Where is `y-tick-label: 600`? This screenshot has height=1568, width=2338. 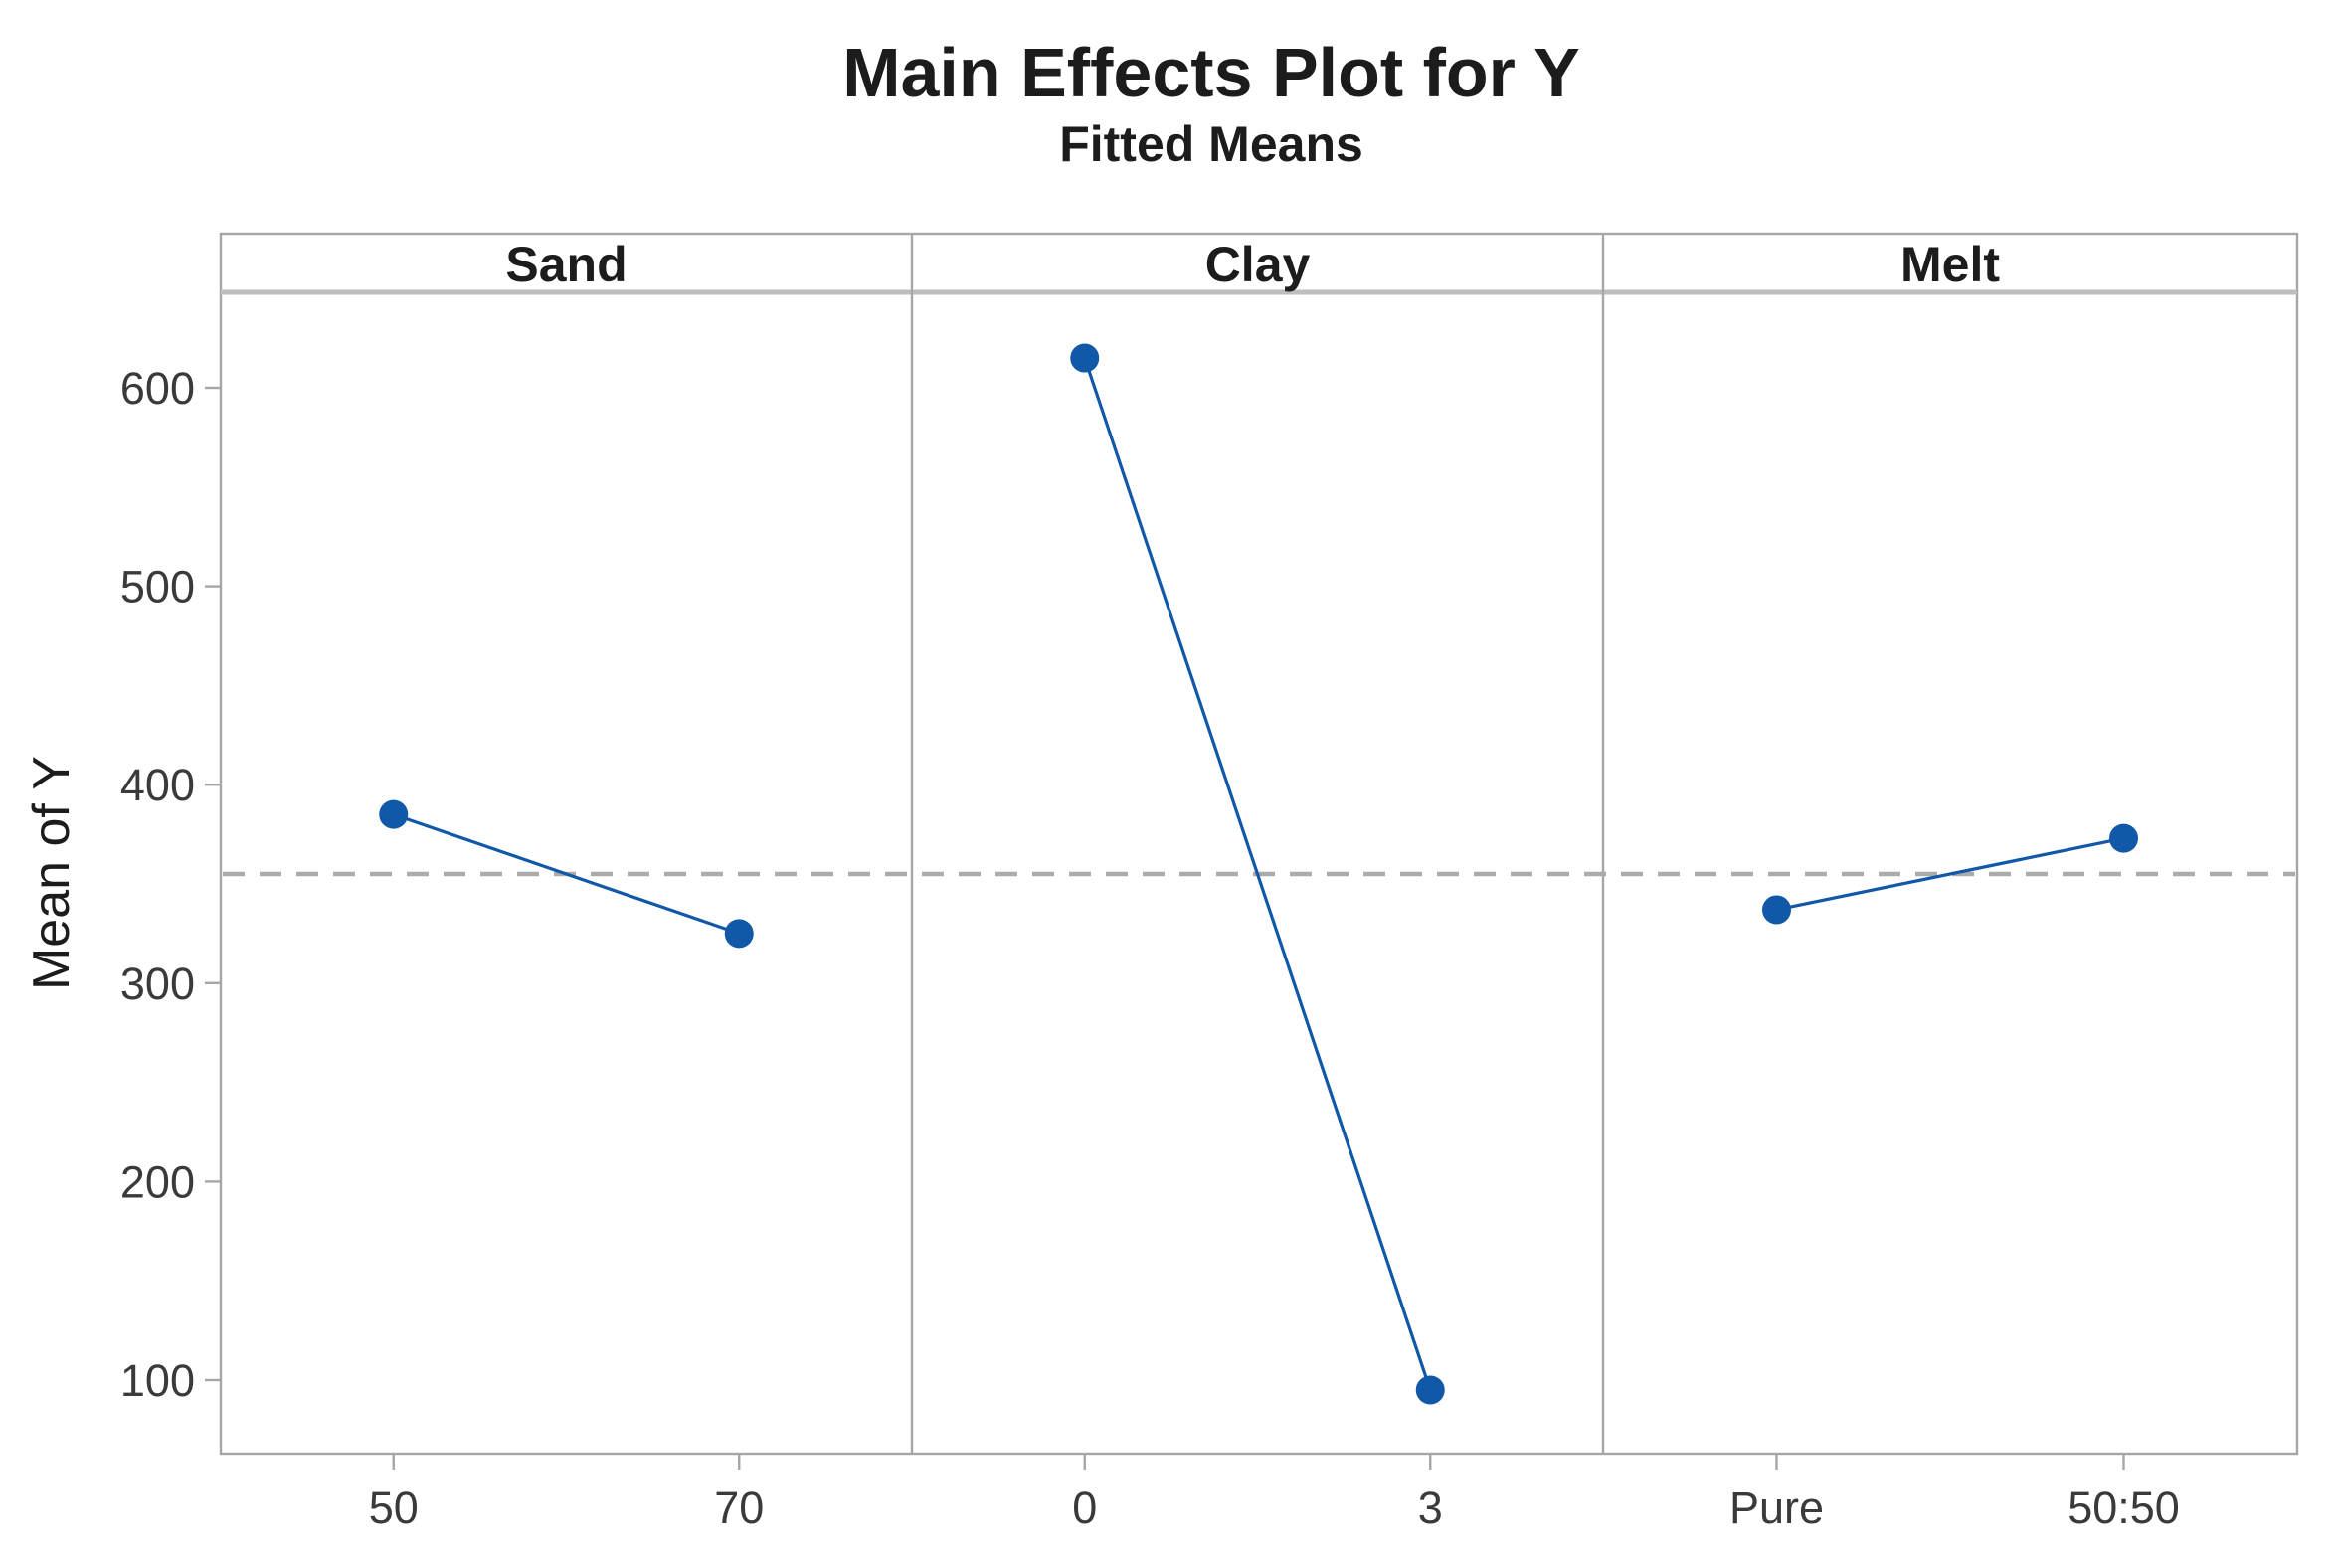 y-tick-label: 600 is located at coordinates (157, 388).